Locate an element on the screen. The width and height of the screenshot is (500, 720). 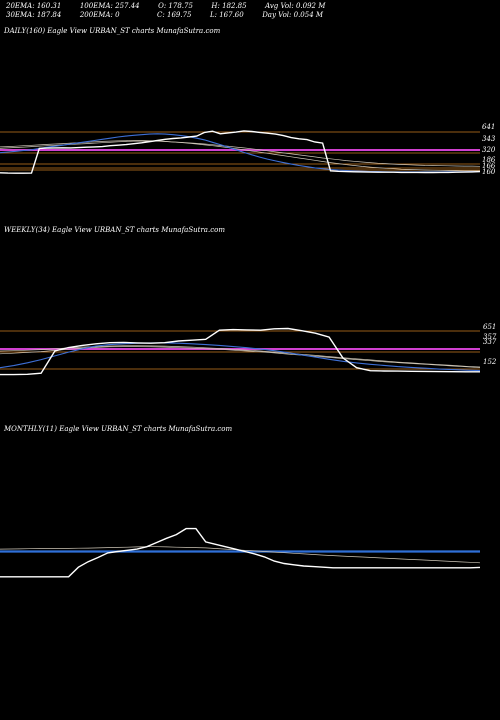
monthly-panel is located at coordinates (240, 552).